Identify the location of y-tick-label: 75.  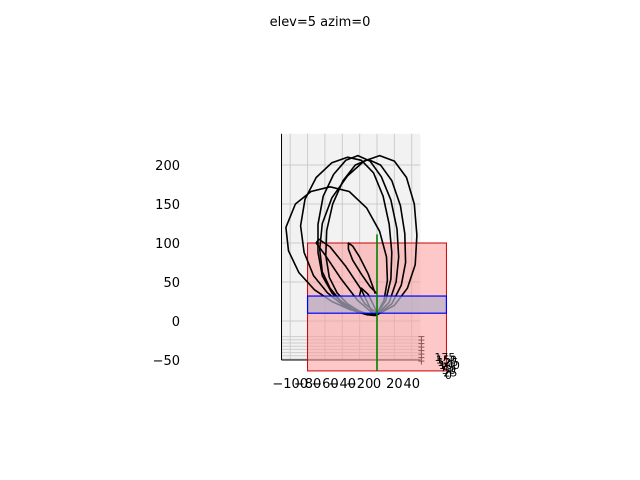
(447, 367).